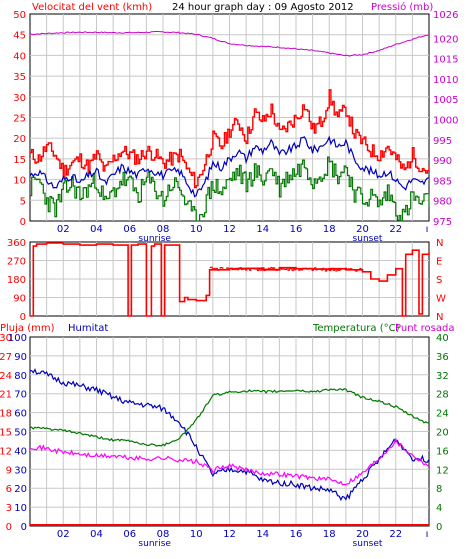  I want to click on temperature-tick-label: 28, so click(442, 395).